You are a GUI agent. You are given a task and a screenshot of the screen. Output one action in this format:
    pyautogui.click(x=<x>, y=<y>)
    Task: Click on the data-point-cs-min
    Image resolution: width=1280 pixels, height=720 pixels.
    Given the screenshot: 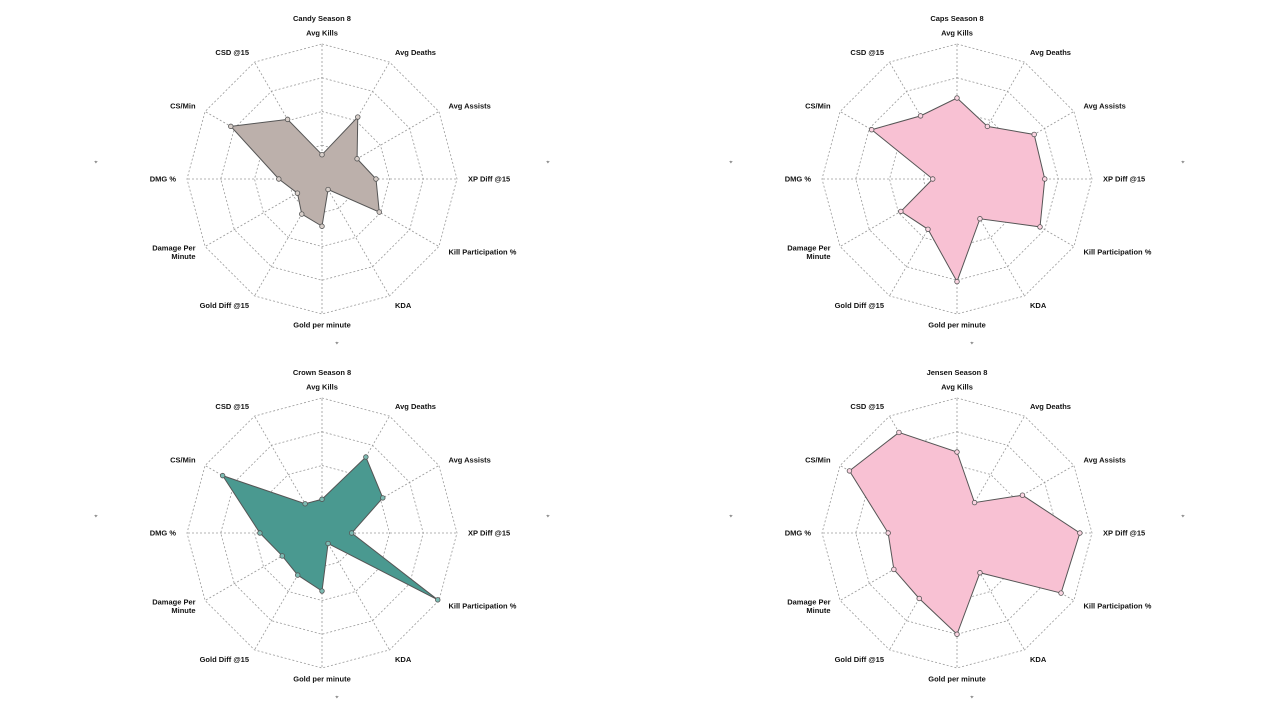 What is the action you would take?
    pyautogui.click(x=231, y=126)
    